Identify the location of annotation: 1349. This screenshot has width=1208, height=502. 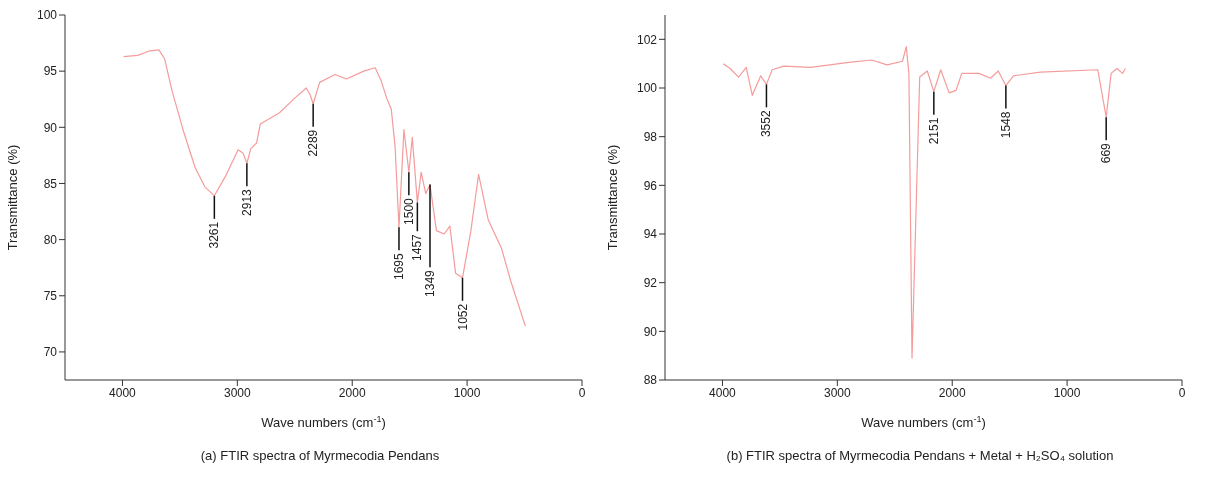
(430, 283).